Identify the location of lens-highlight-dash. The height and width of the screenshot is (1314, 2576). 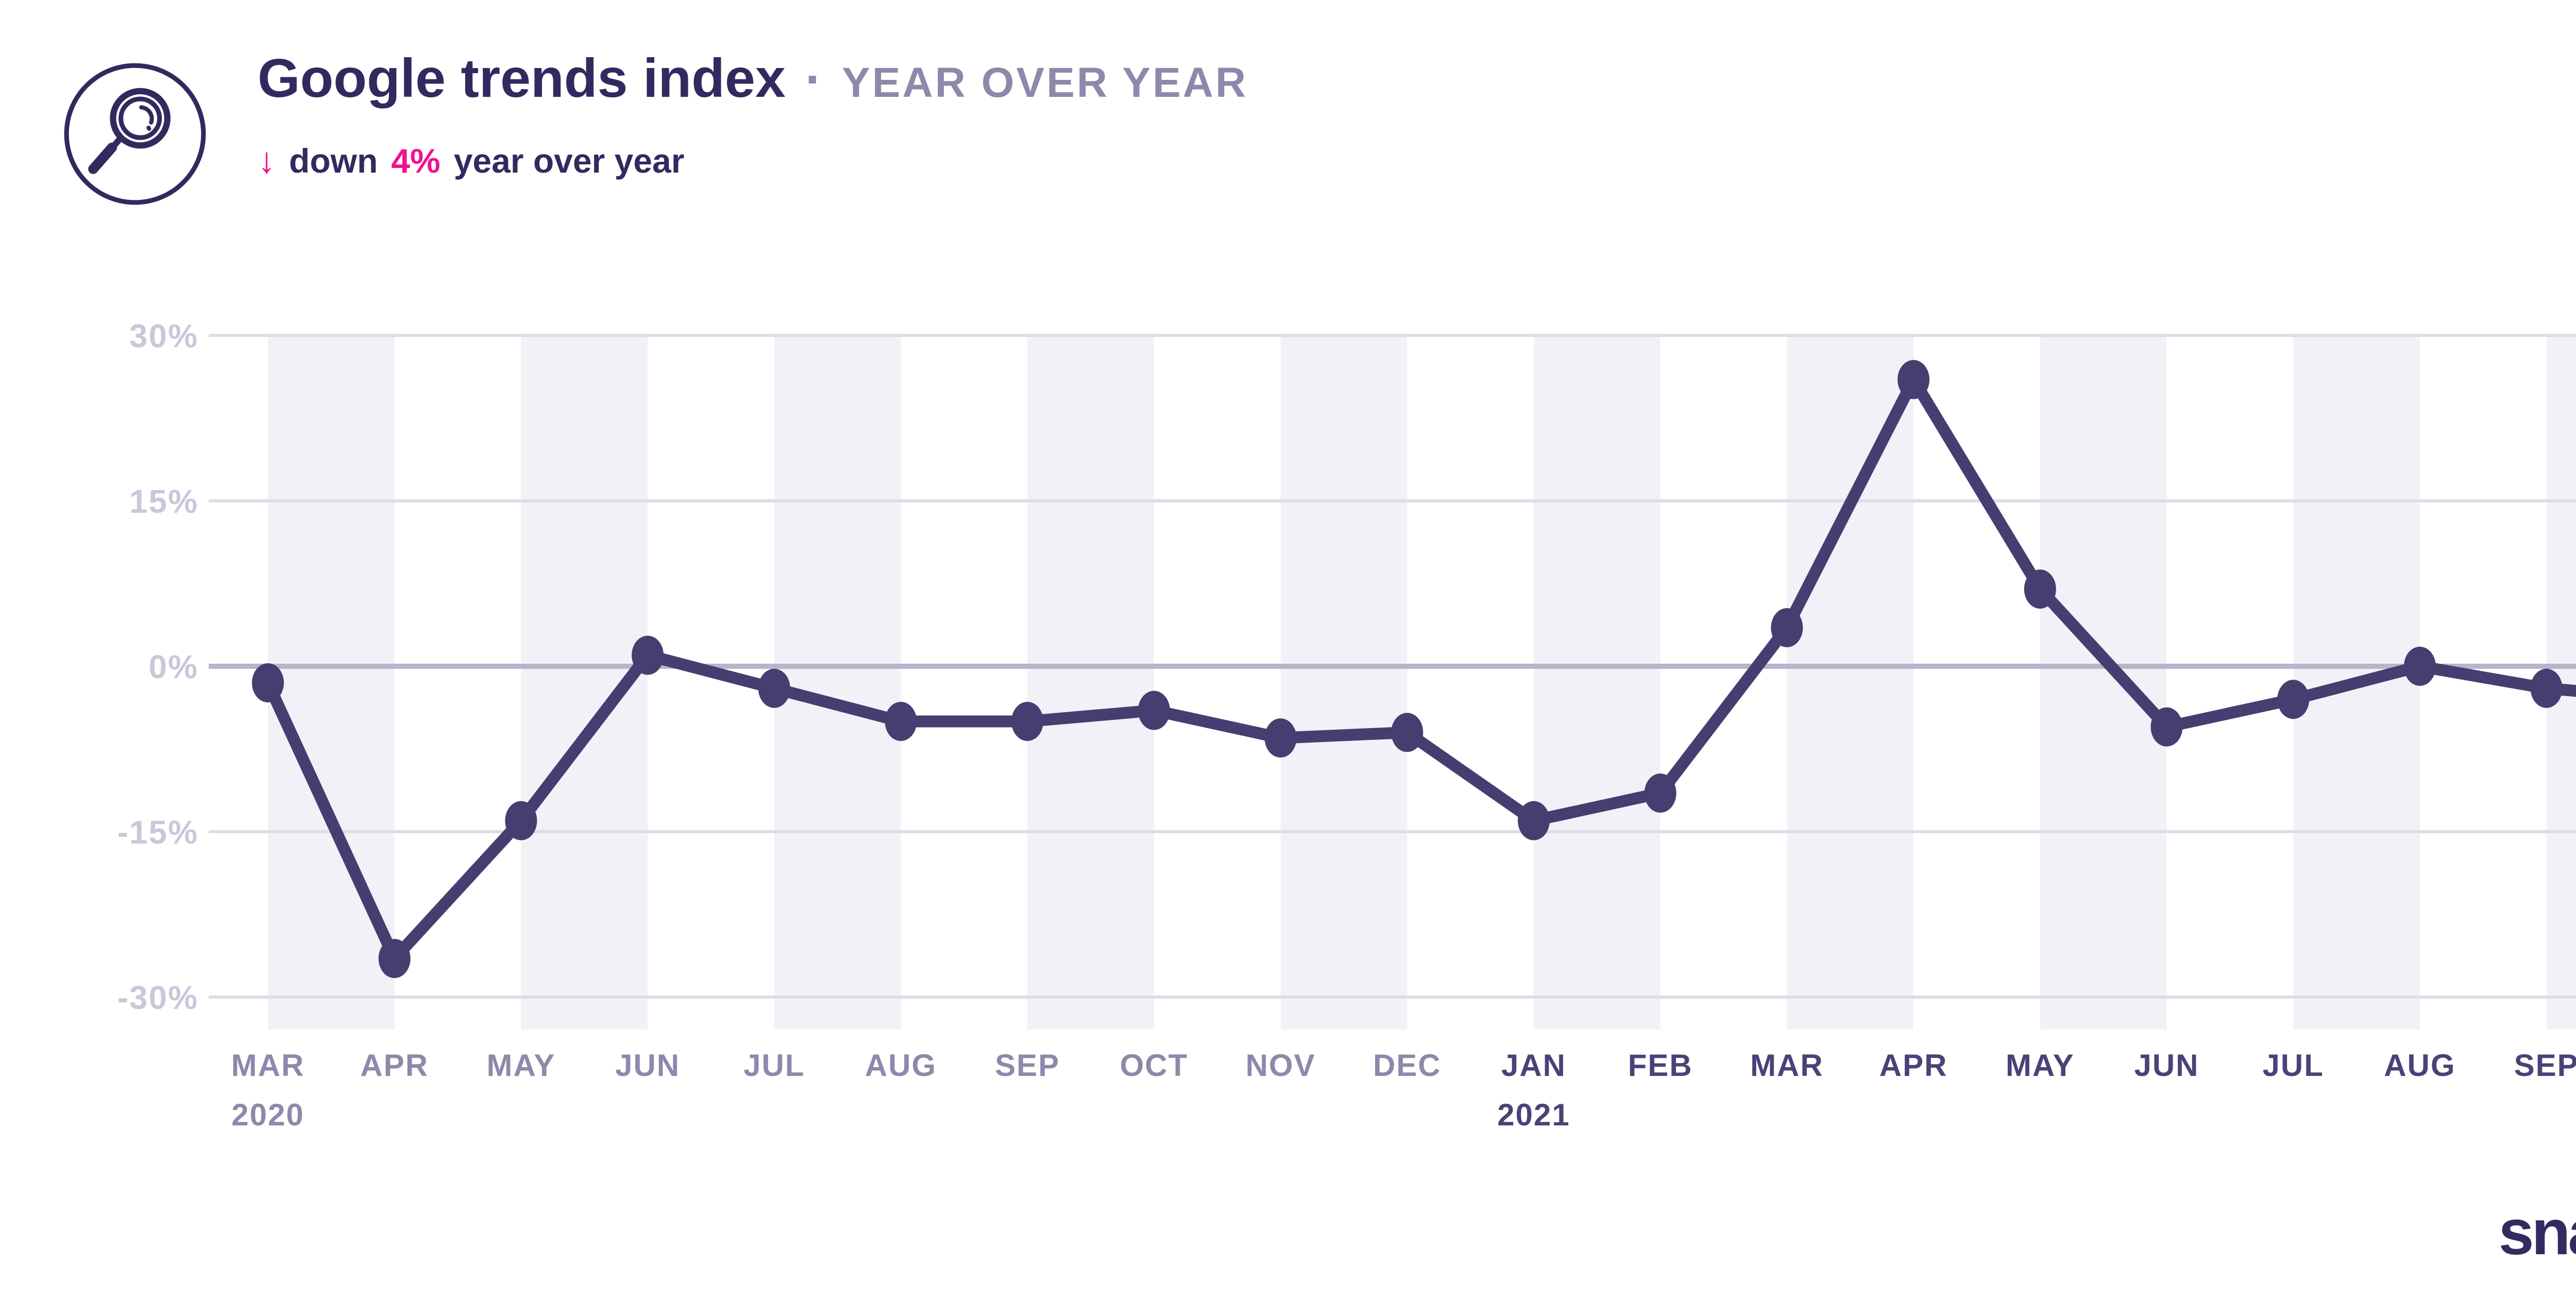
(148, 128).